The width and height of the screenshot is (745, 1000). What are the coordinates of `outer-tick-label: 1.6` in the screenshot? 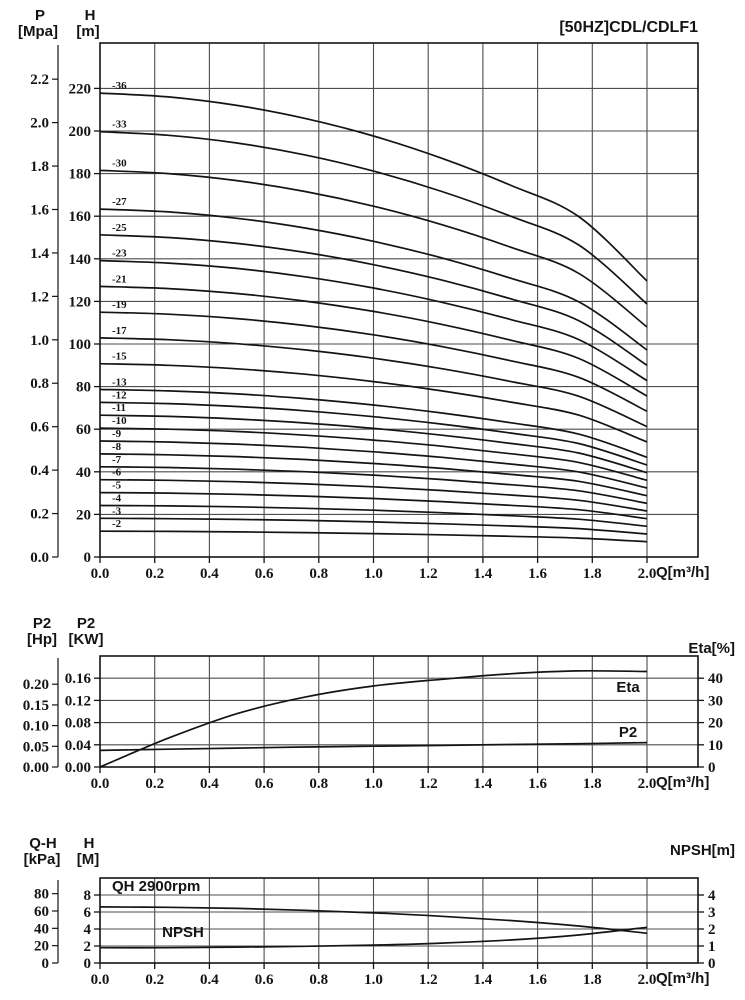 It's located at (39, 210).